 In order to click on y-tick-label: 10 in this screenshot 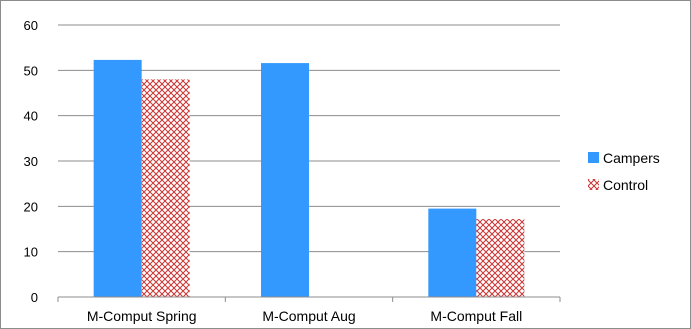, I will do `click(31, 252)`.